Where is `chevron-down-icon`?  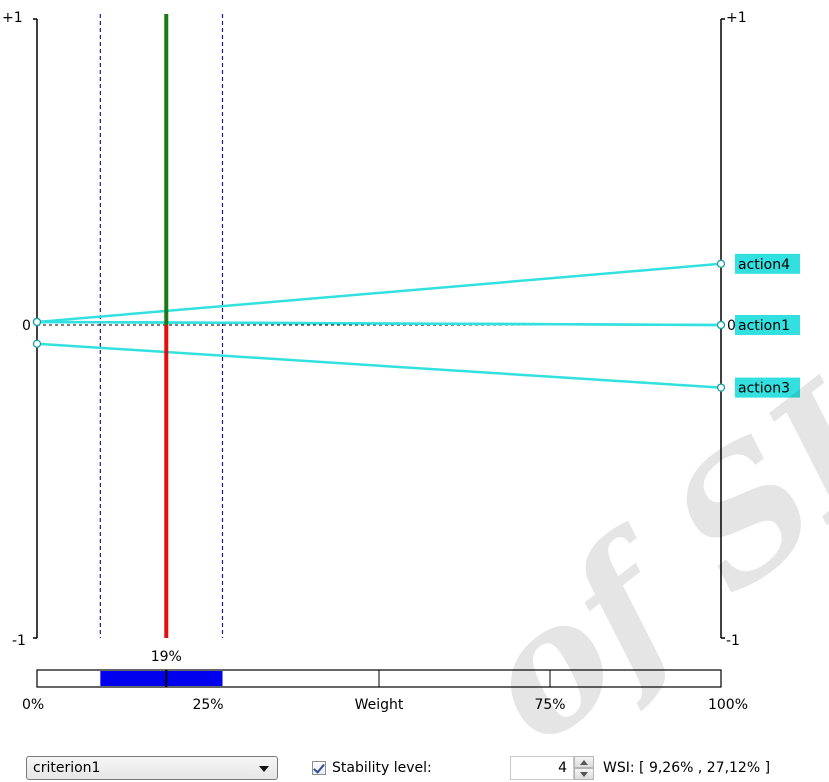 chevron-down-icon is located at coordinates (264, 769).